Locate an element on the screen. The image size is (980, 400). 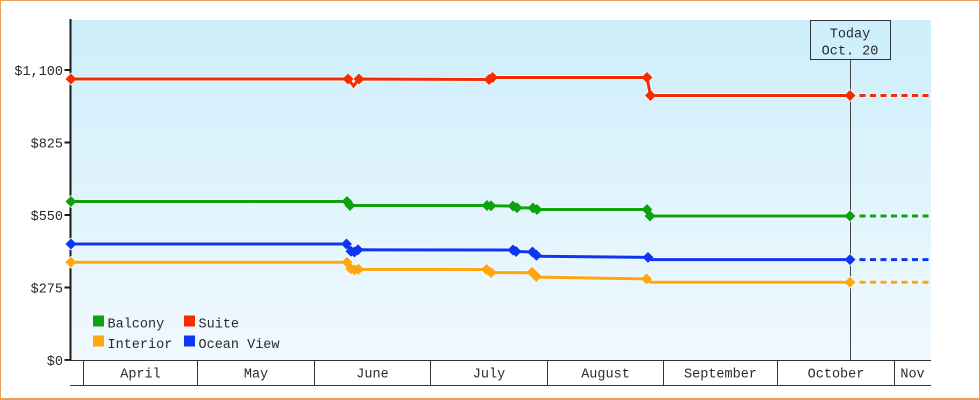
svg-text: $275 is located at coordinates (47, 290).